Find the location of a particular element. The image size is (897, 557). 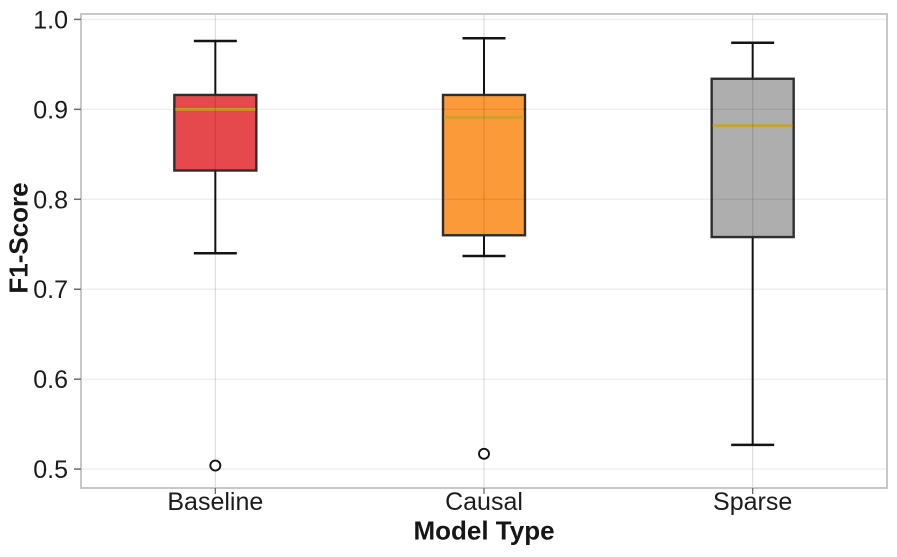

x-tick-label: Sparse is located at coordinates (752, 502).